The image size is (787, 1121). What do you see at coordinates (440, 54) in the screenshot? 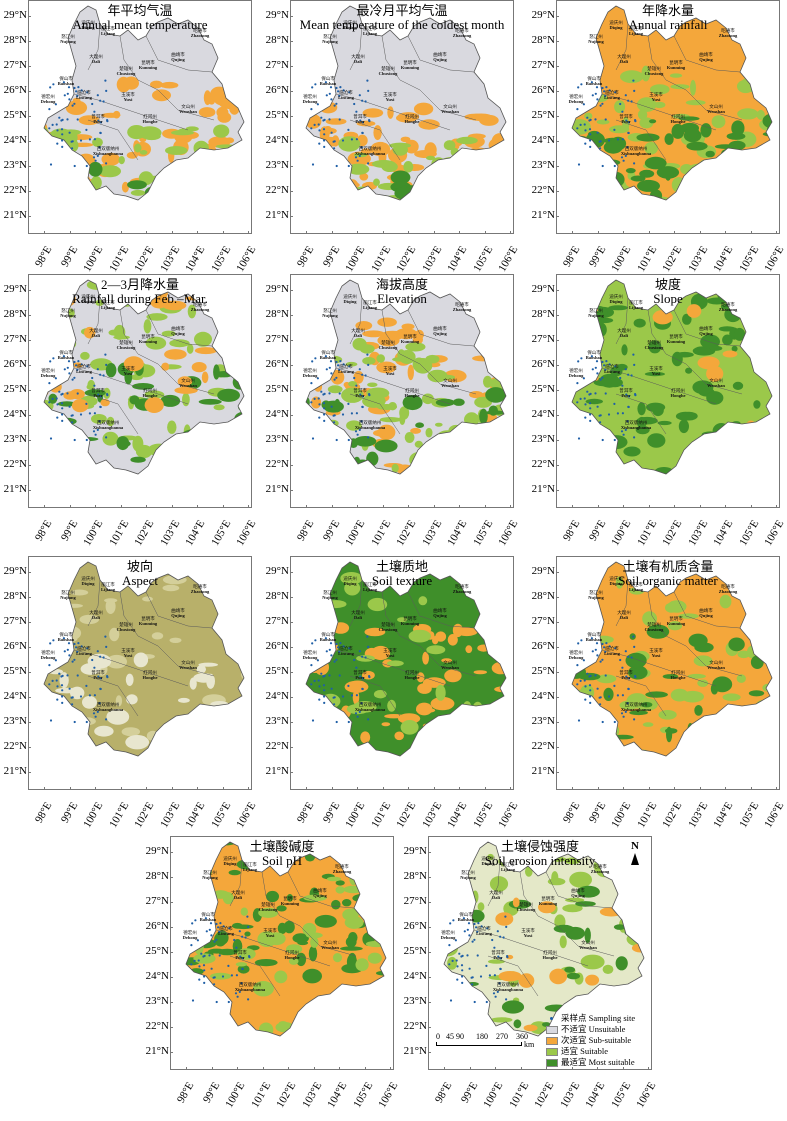
I see `prefecture-label-cn: 曲靖市` at bounding box center [440, 54].